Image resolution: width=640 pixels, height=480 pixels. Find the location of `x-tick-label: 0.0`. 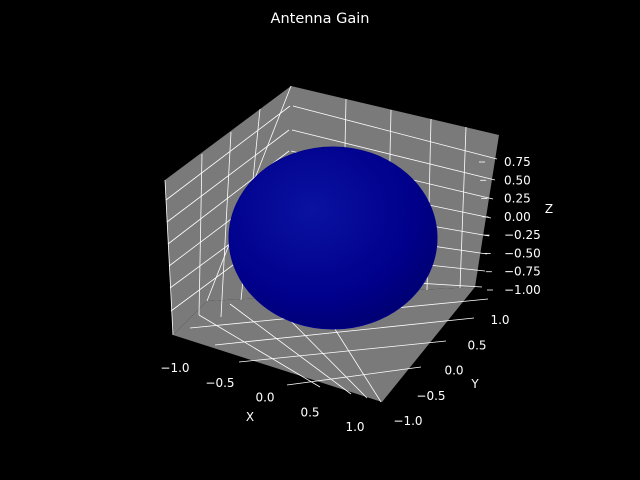

x-tick-label: 0.0 is located at coordinates (264, 398).